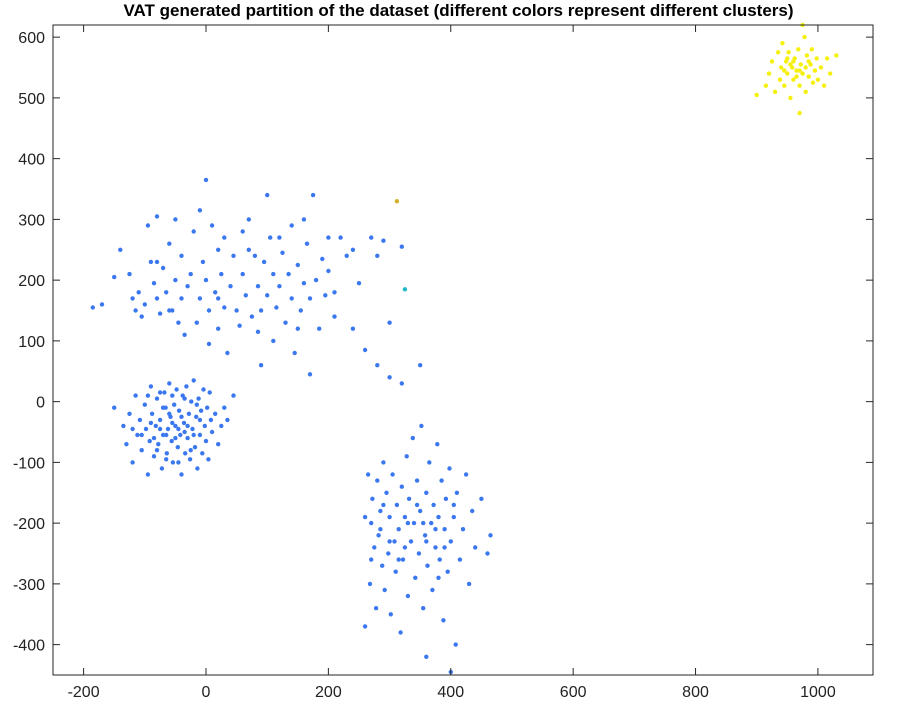 This screenshot has width=917, height=702. Describe the element at coordinates (29, 646) in the screenshot. I see `y-tick-label: -400` at that location.